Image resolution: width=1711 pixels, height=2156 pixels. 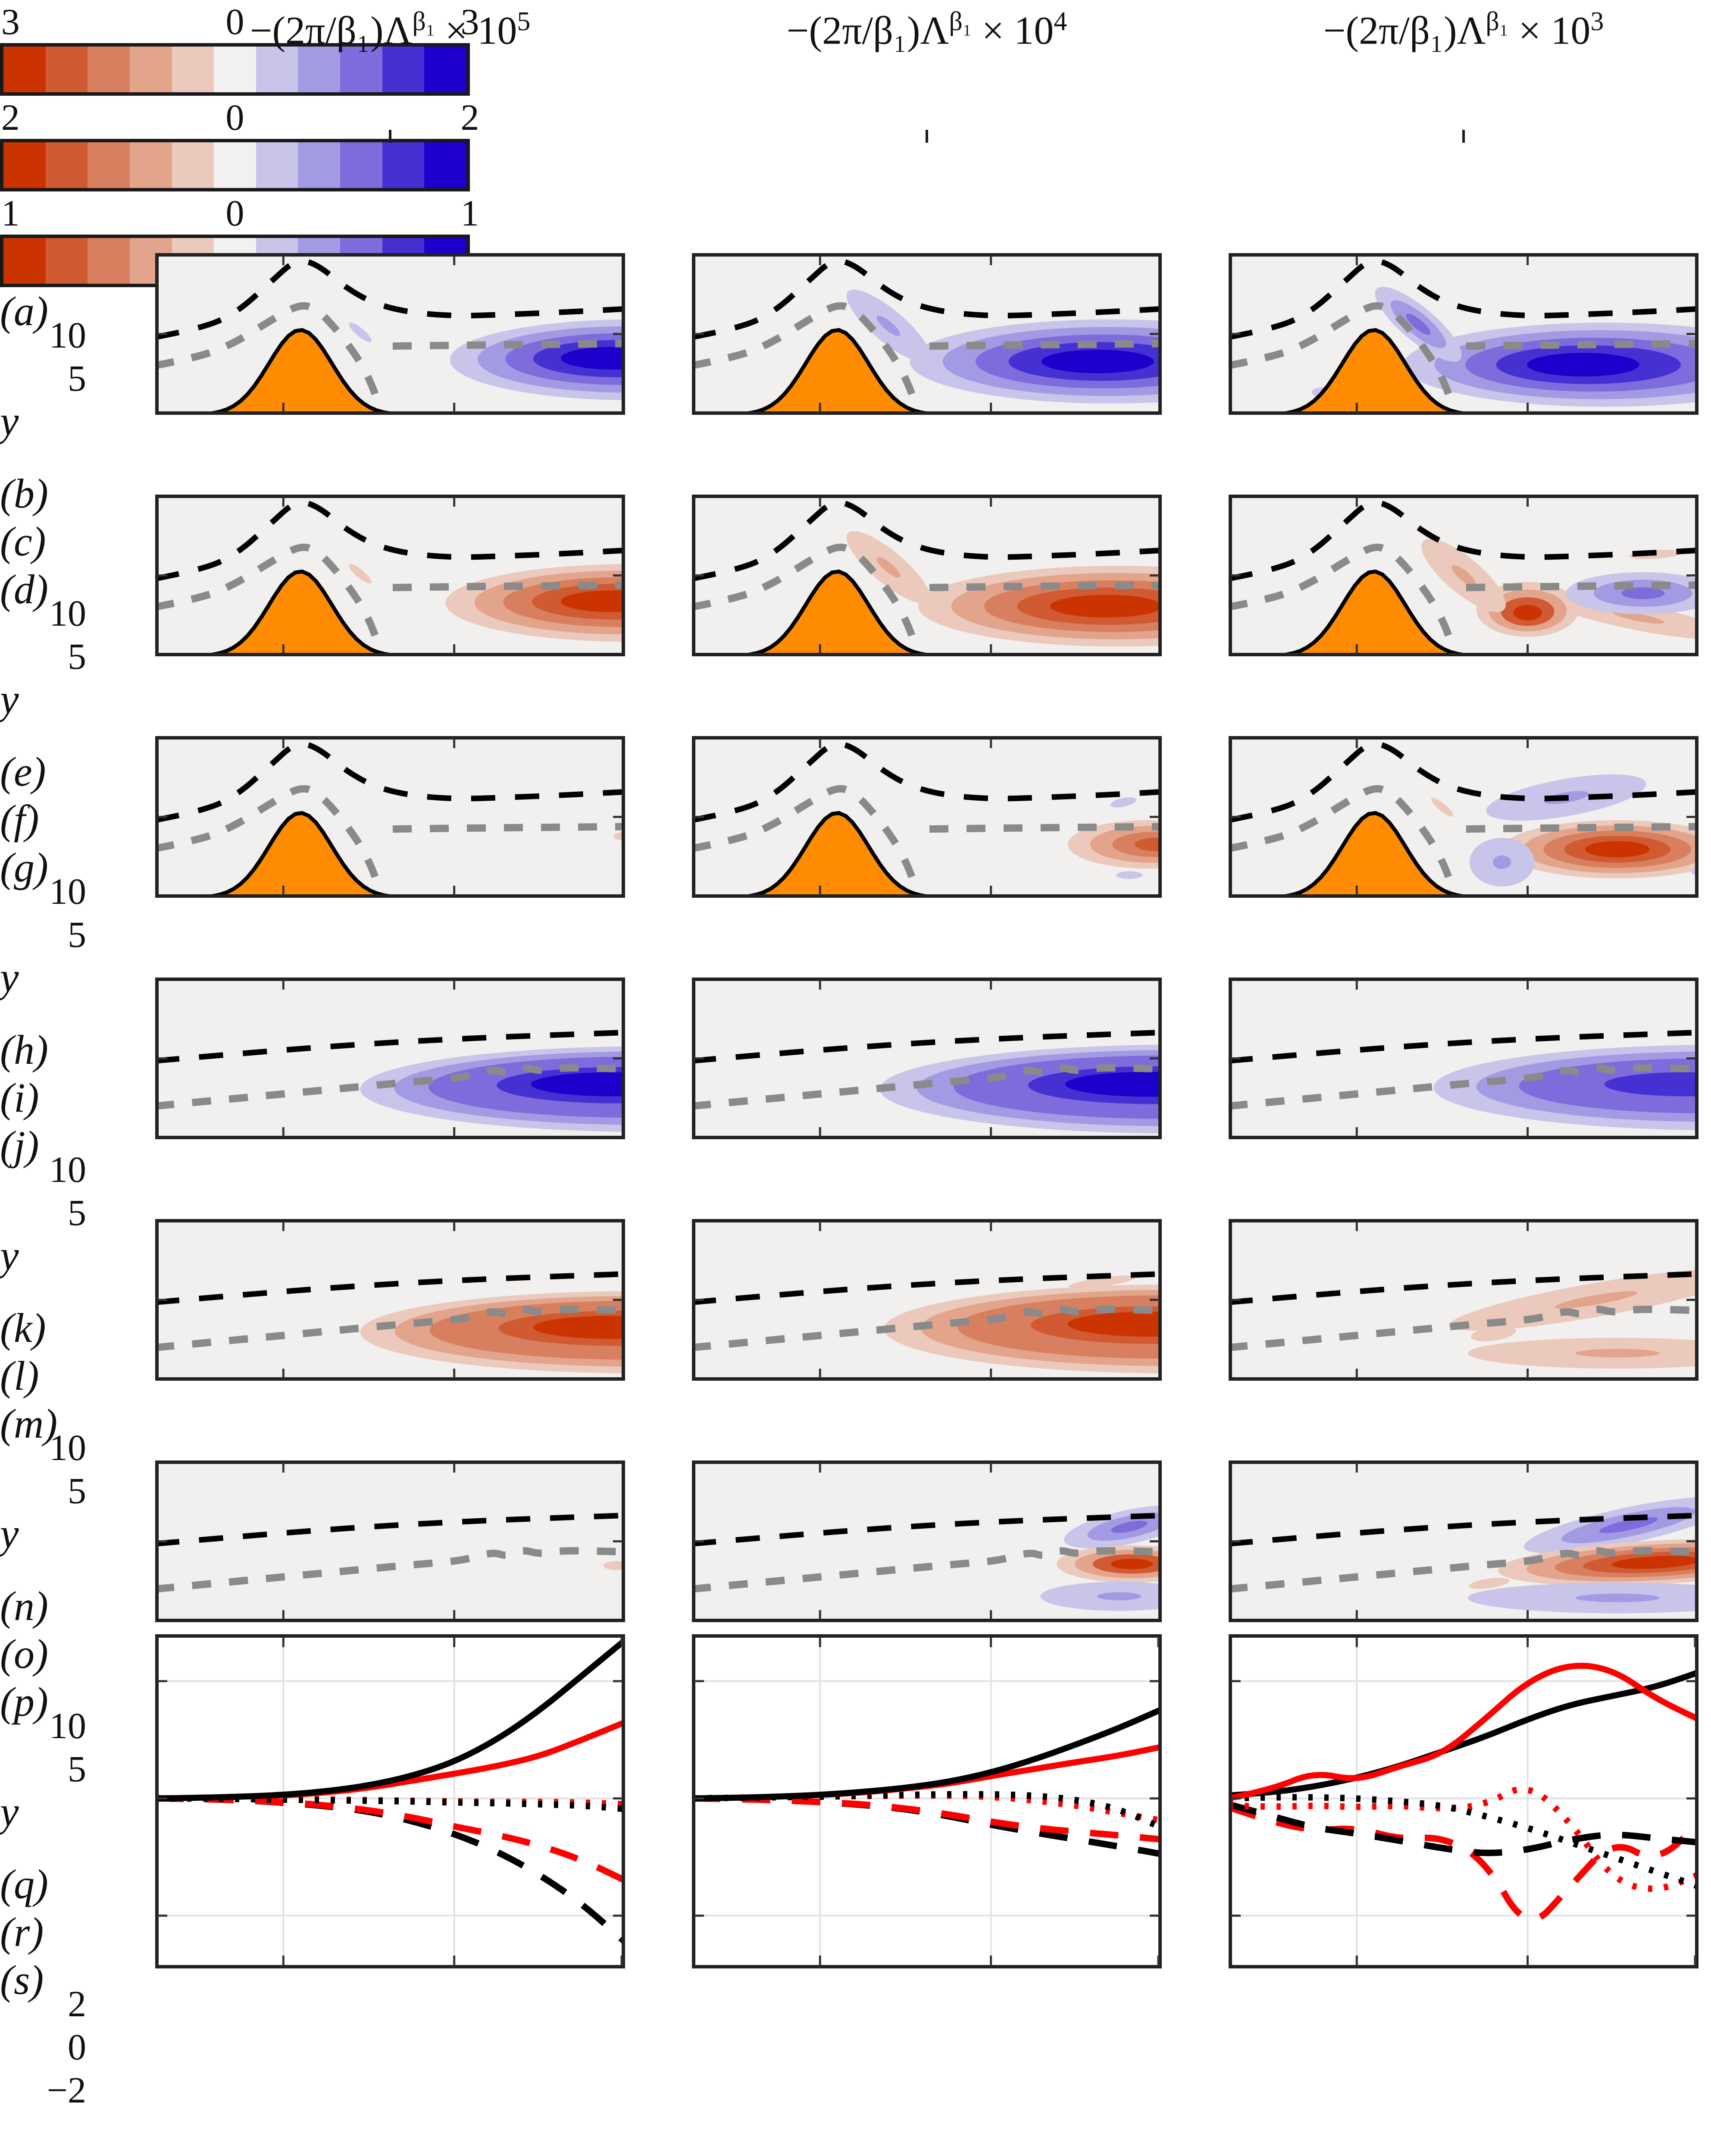 I want to click on colorbar-tick-row: −101, so click(x=235, y=213).